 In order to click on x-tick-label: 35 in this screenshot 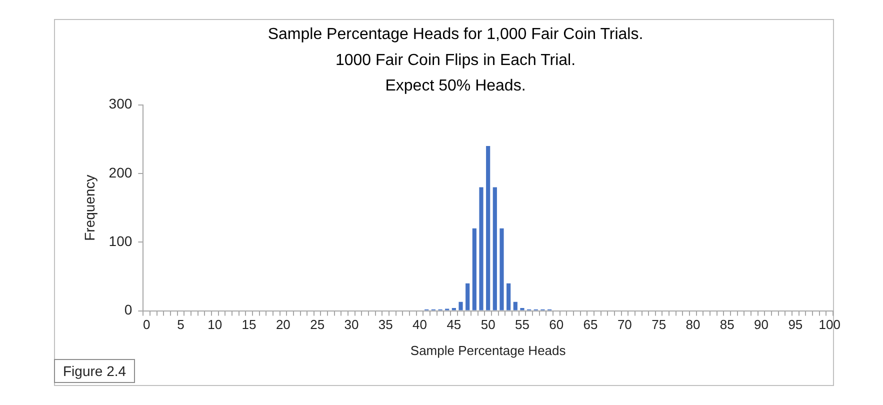, I will do `click(385, 324)`.